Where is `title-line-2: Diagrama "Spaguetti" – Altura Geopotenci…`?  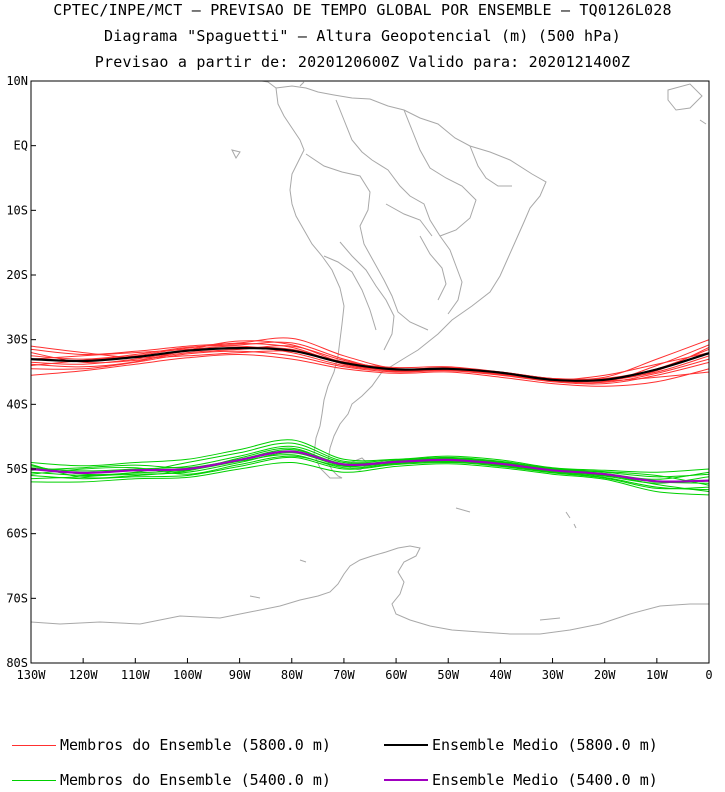 title-line-2: Diagrama "Spaguetti" – Altura Geopotenci… is located at coordinates (362, 36).